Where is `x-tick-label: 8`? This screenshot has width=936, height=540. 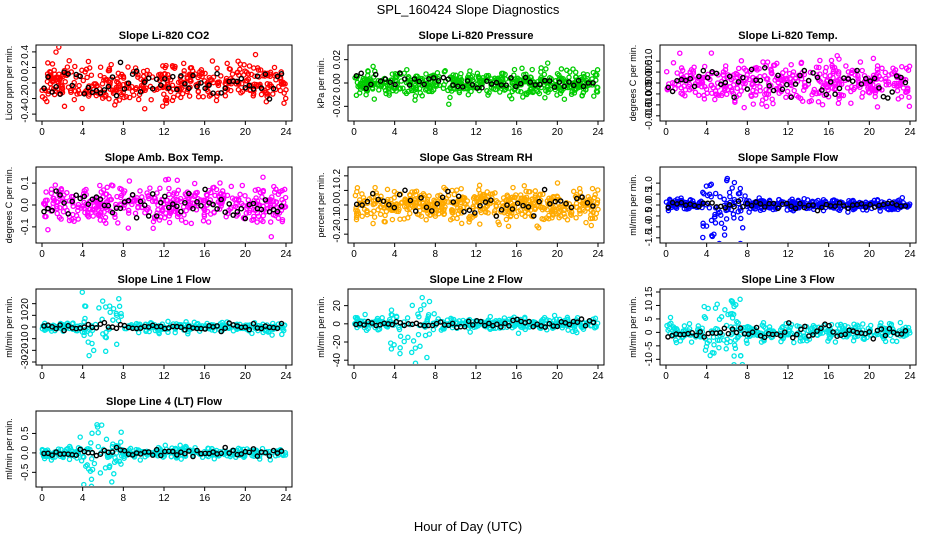
x-tick-label: 8 is located at coordinates (124, 498).